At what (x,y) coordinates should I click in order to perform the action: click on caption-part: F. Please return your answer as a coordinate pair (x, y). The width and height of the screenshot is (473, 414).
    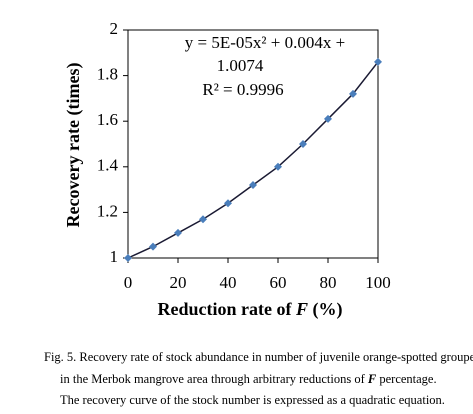
    Looking at the image, I should click on (372, 379).